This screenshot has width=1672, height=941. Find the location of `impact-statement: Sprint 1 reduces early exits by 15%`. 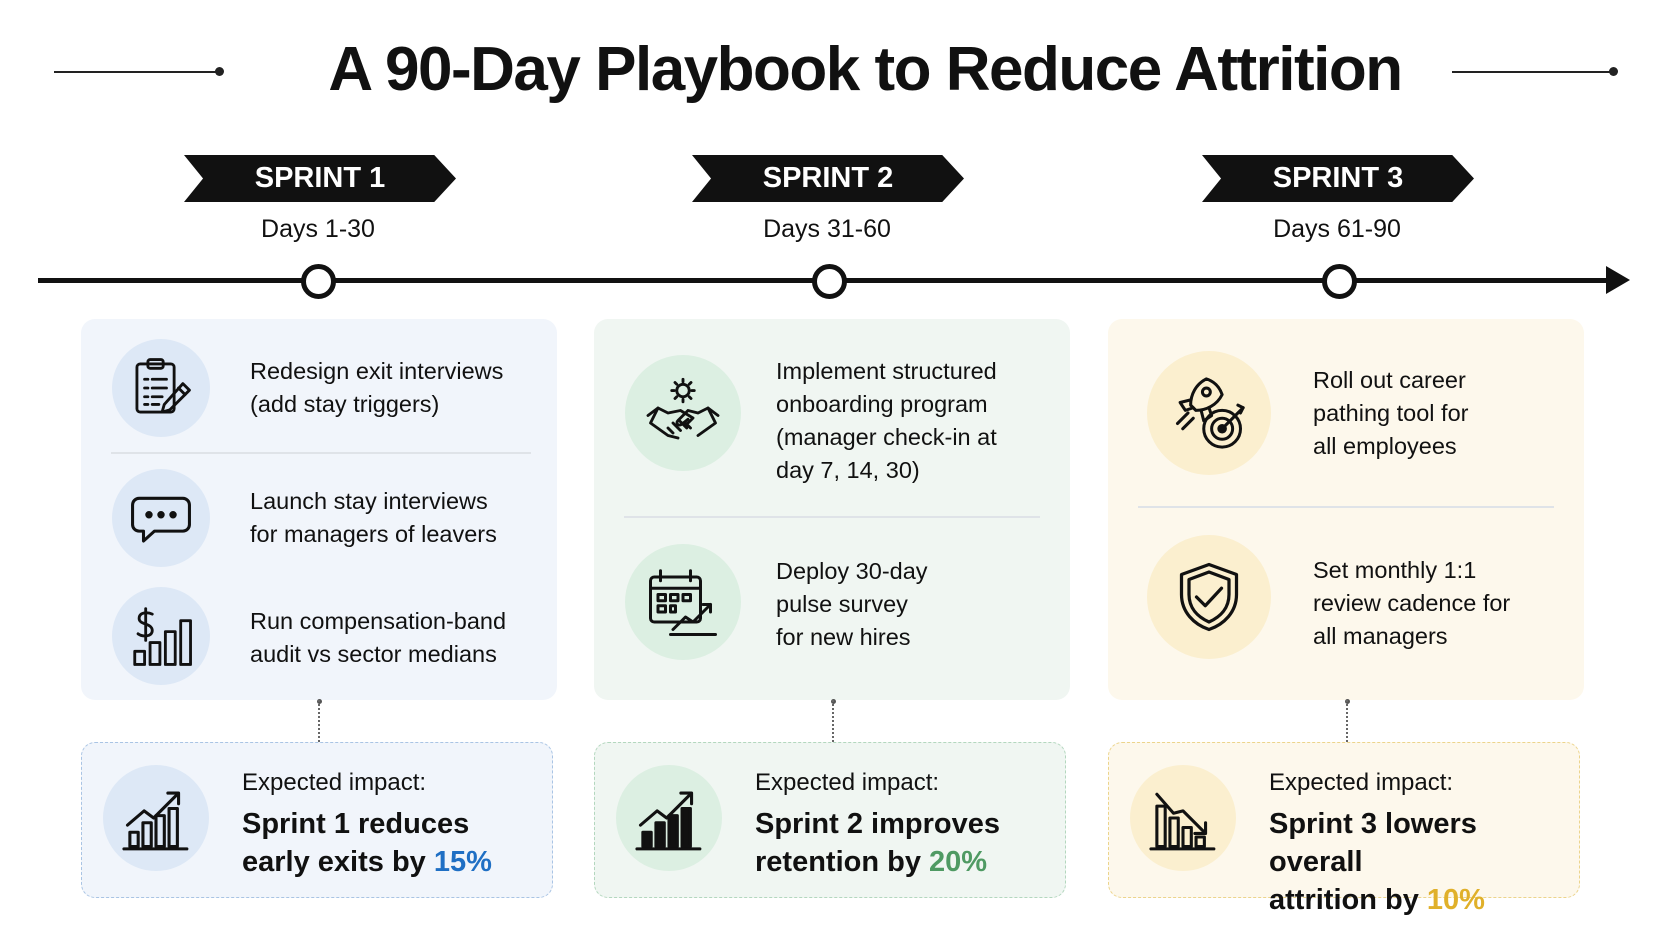

impact-statement: Sprint 1 reduces early exits by 15% is located at coordinates (392, 843).